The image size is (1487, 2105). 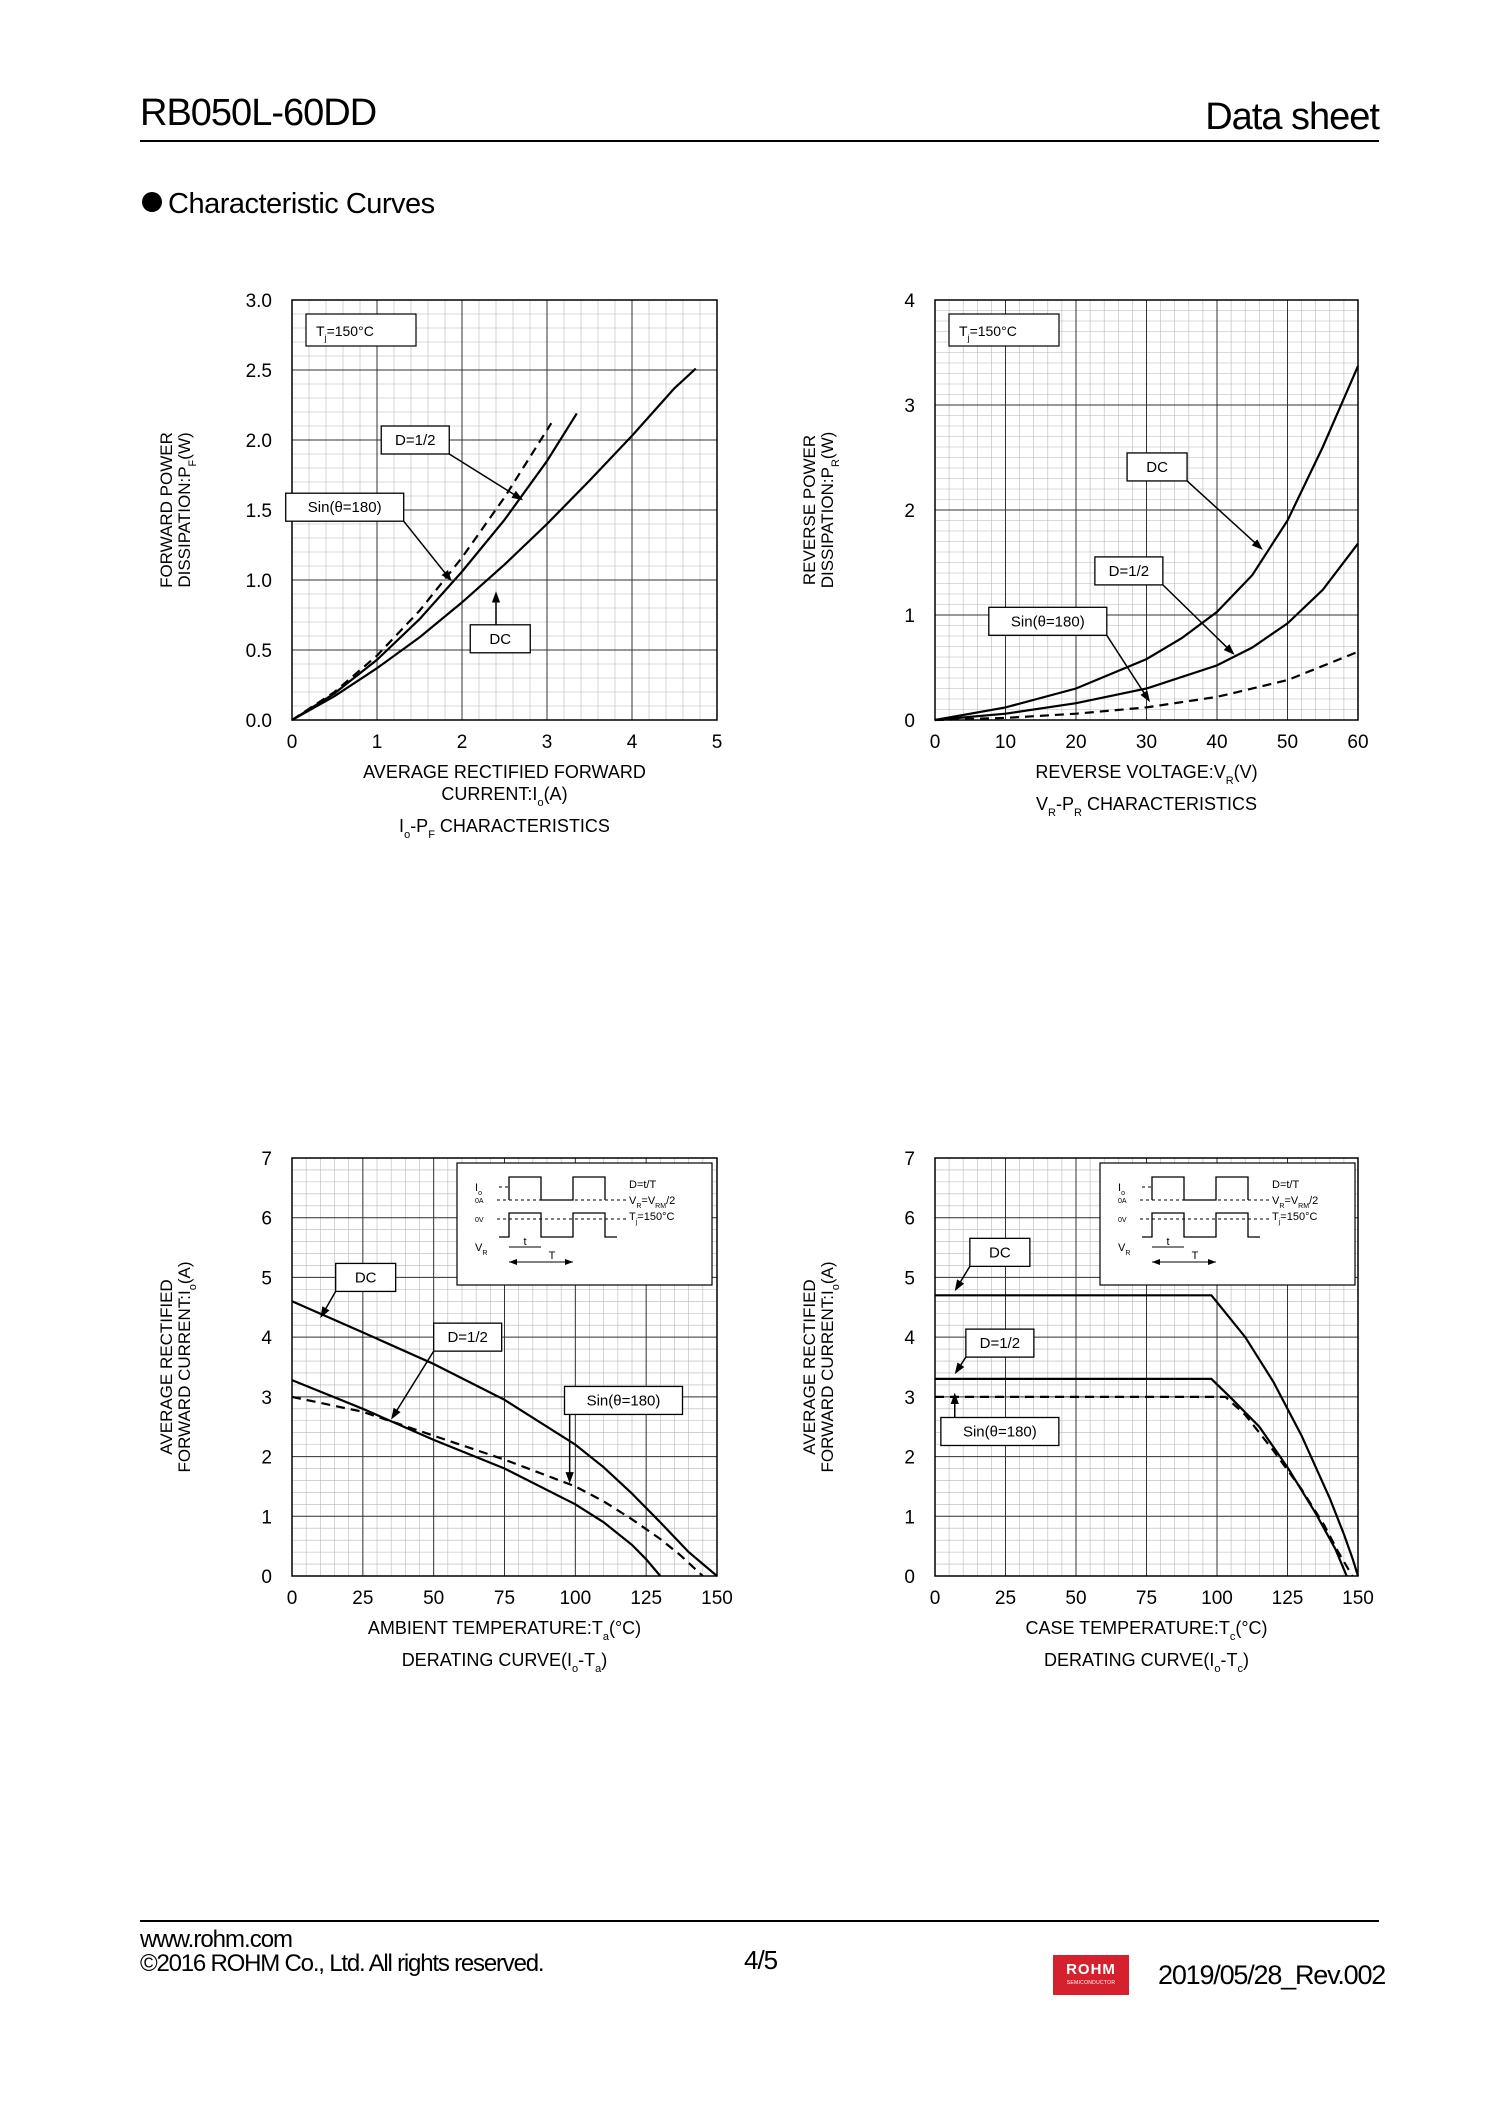 What do you see at coordinates (558, 1225) in the screenshot?
I see `inset-vr-wave` at bounding box center [558, 1225].